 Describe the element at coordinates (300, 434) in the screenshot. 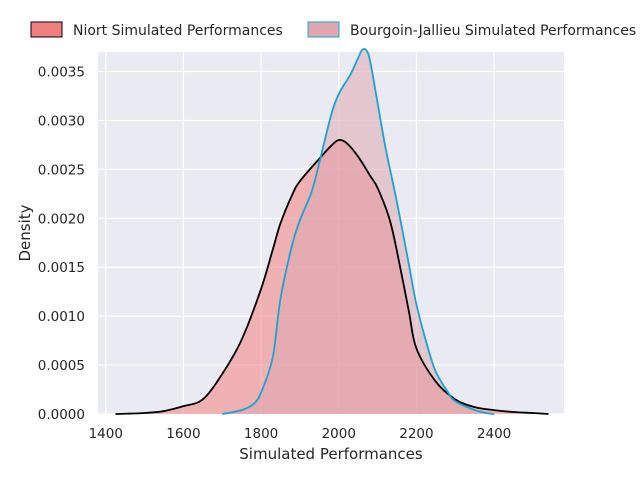

I see `x-axis-ticks: 1400 1600 1800 2000 2200 2400` at that location.